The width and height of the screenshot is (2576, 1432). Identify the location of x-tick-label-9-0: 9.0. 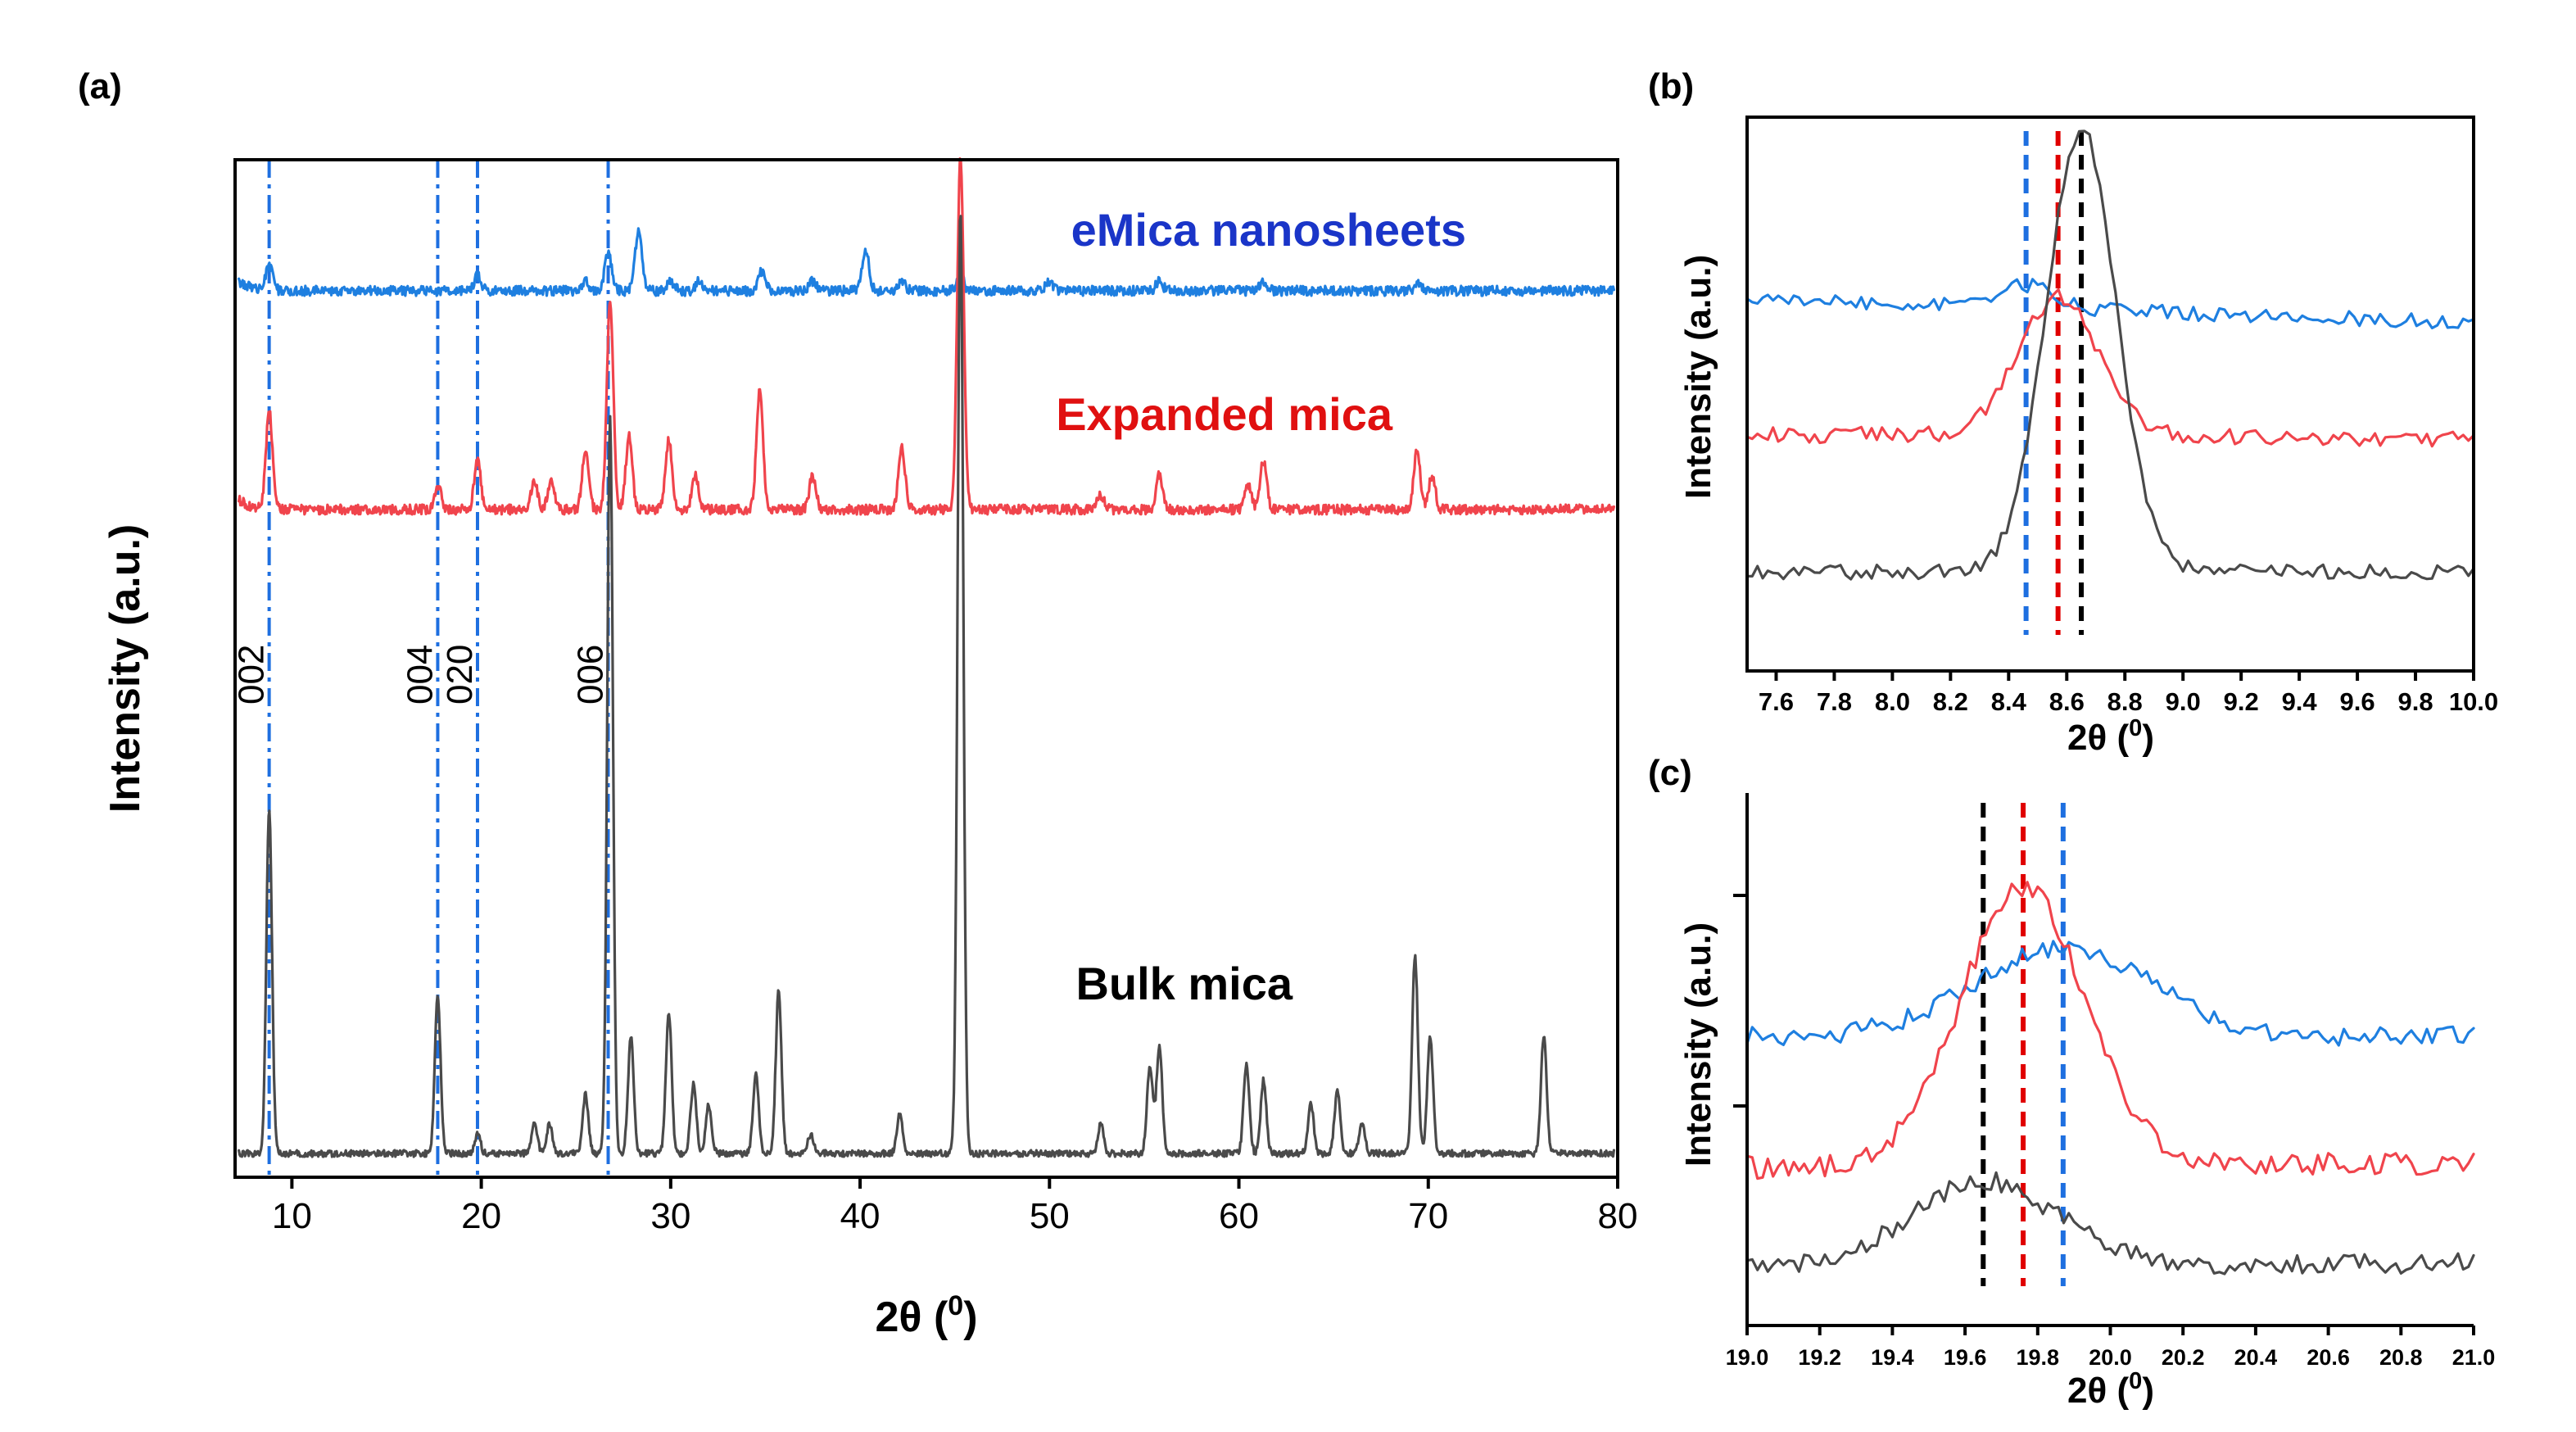
(2183, 701).